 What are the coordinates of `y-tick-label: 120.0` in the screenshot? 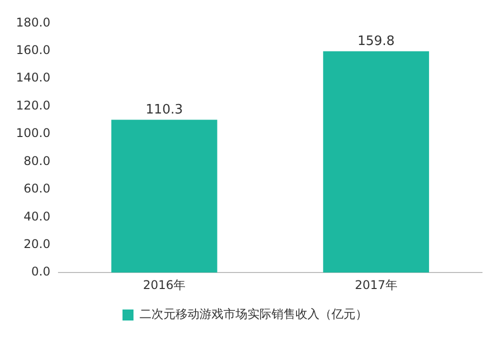 It's located at (33, 105).